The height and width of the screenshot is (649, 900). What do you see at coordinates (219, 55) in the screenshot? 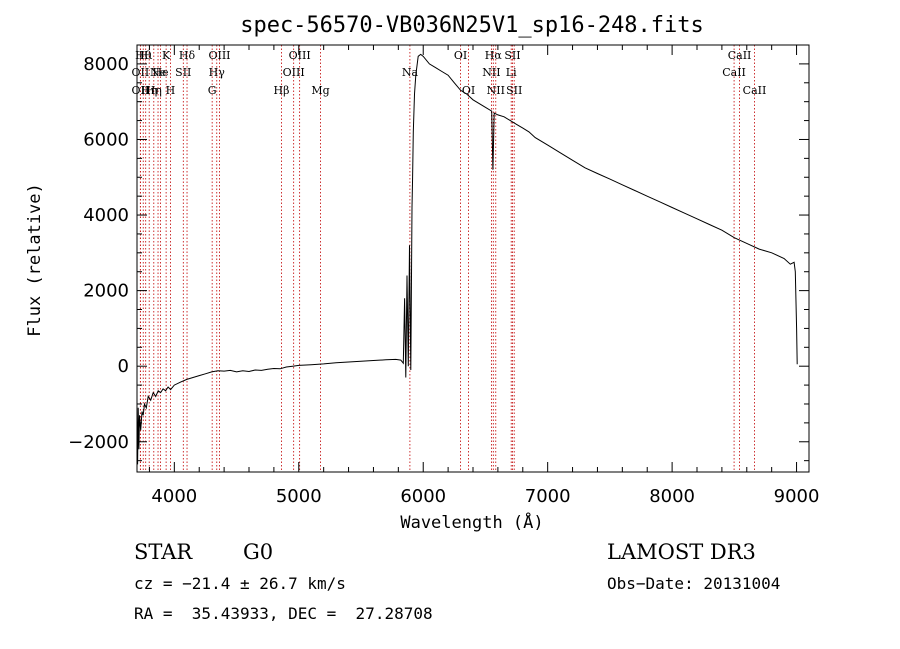
I see `line-label-14: OIII` at bounding box center [219, 55].